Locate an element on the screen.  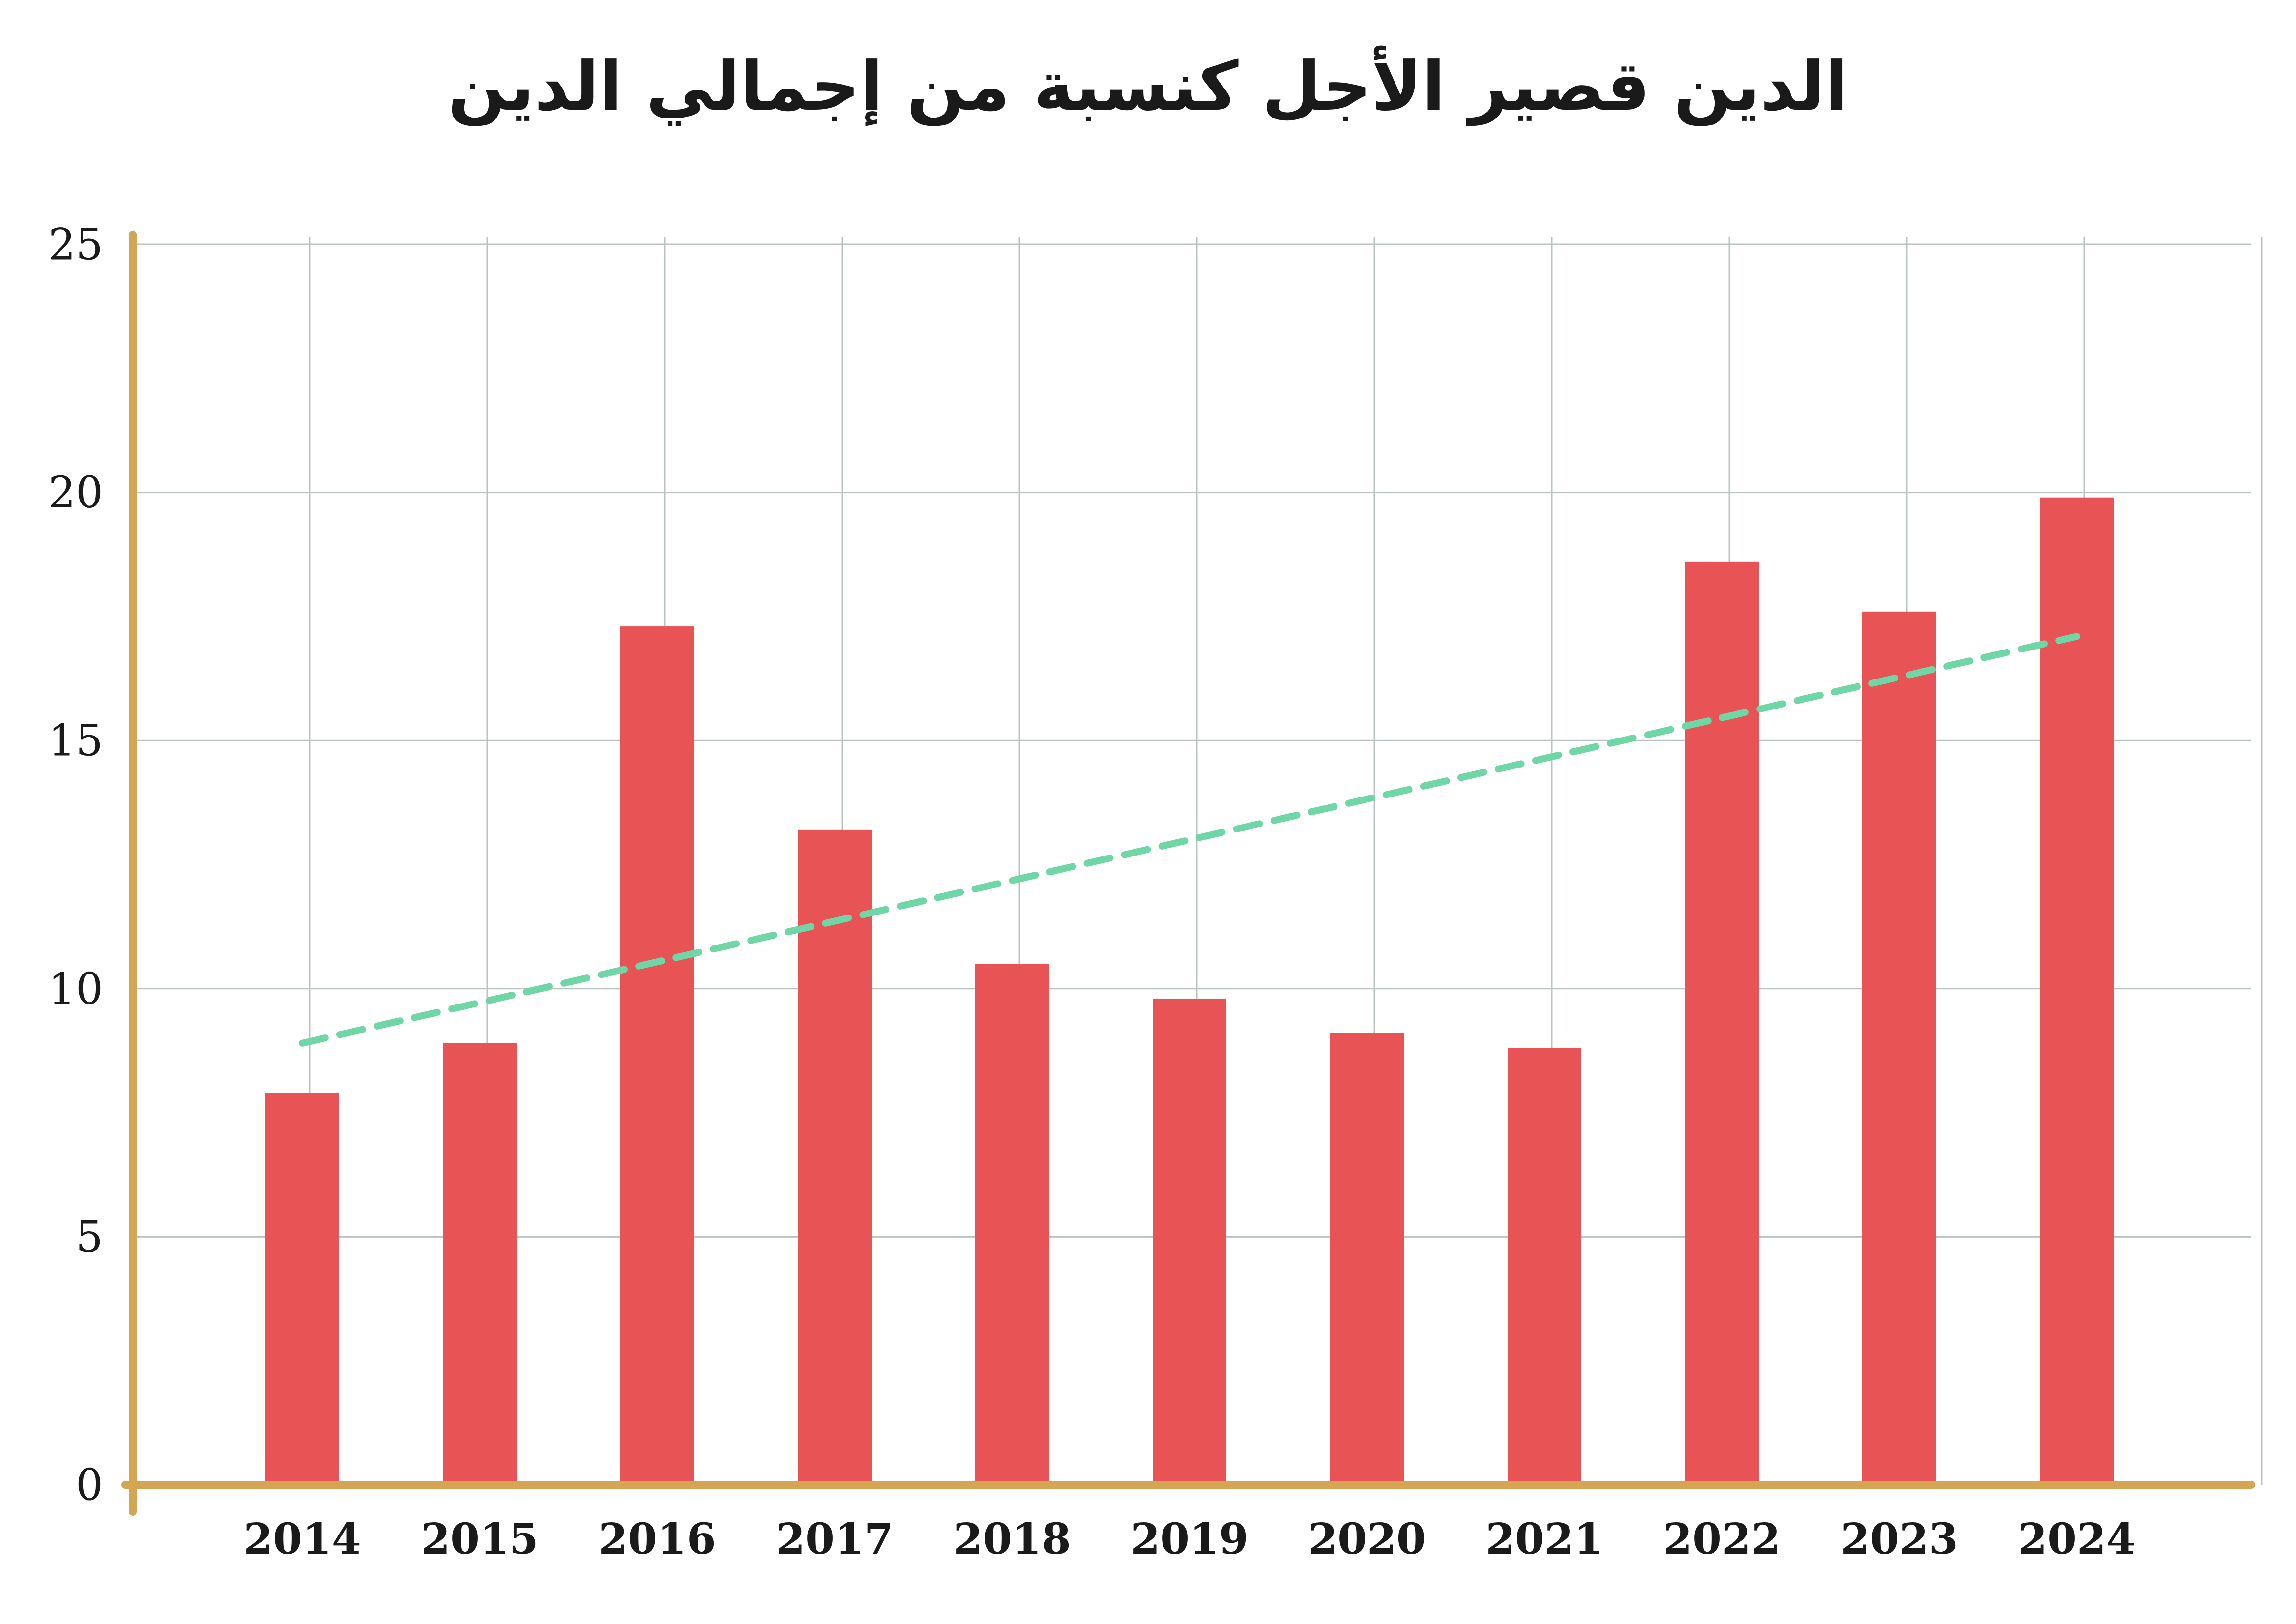
bar-2019 is located at coordinates (1189, 1241).